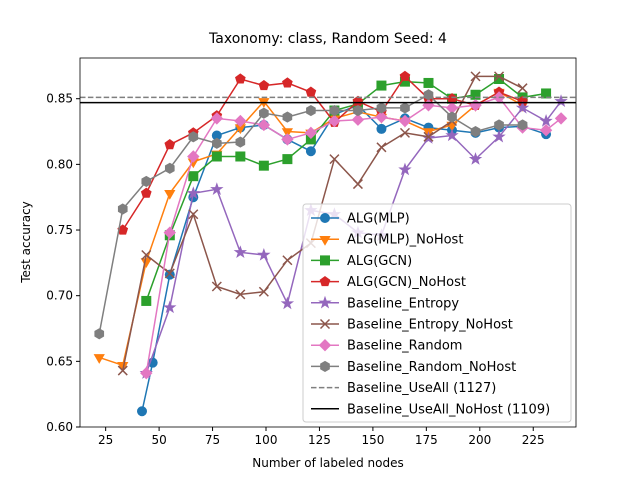  I want to click on x-tick-label: 125, so click(319, 440).